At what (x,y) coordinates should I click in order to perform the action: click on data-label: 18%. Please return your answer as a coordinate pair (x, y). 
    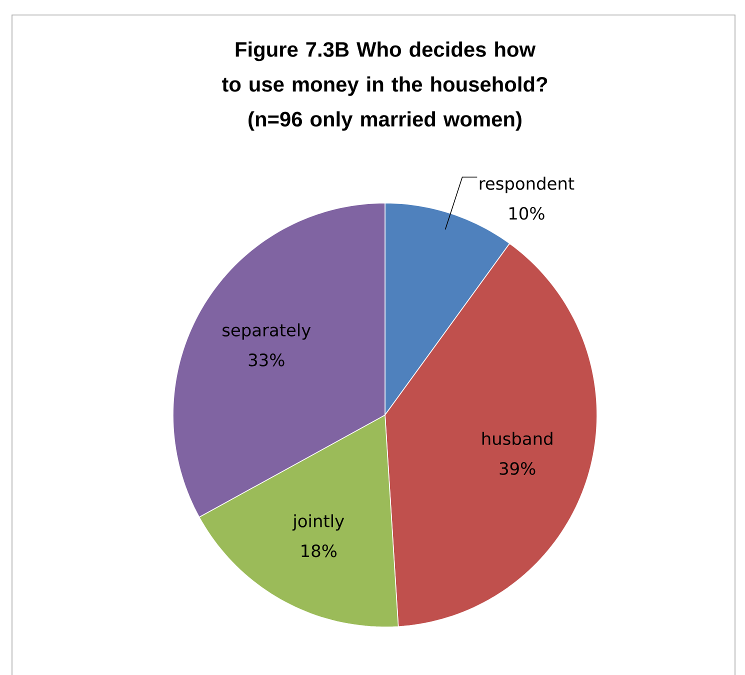
    Looking at the image, I should click on (319, 551).